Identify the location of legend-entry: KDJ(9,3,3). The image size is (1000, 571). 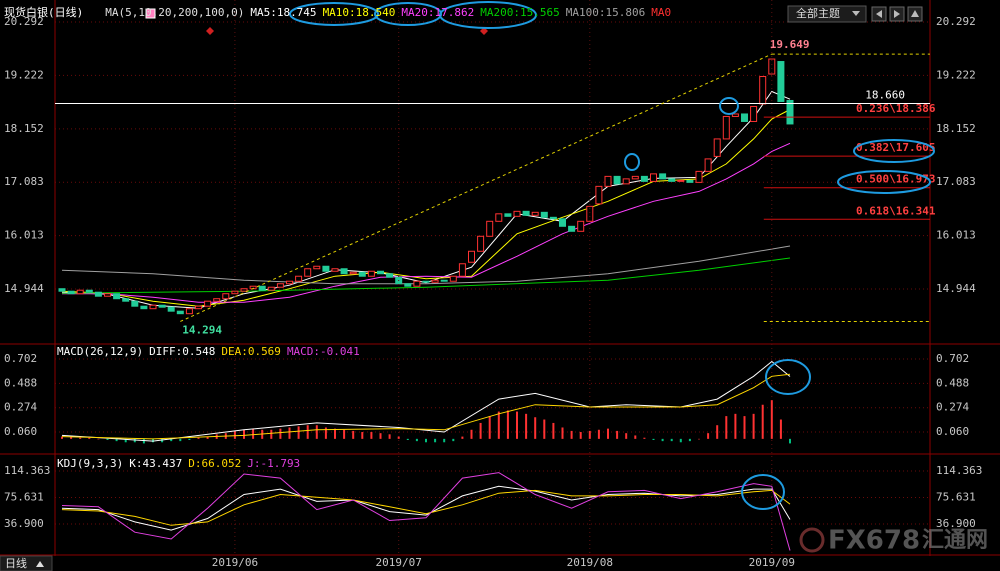
(90, 463).